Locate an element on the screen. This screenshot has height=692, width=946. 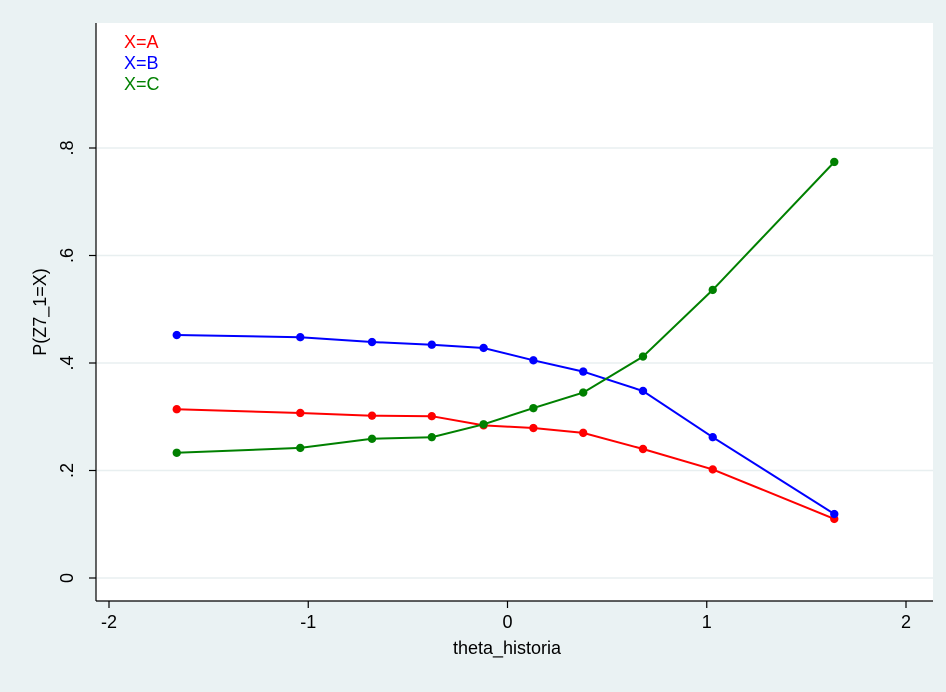
x-tick-label: -1 is located at coordinates (308, 622).